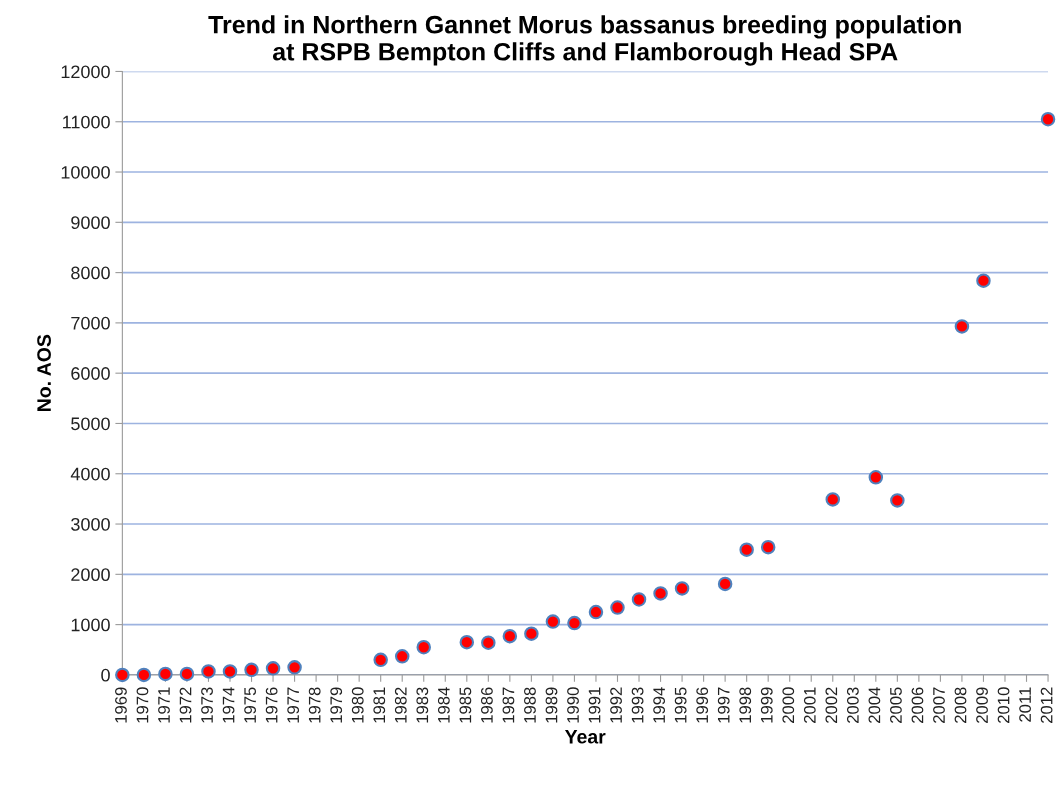 Image resolution: width=1064 pixels, height=794 pixels. What do you see at coordinates (86, 122) in the screenshot?
I see `y-tick-label: 11000` at bounding box center [86, 122].